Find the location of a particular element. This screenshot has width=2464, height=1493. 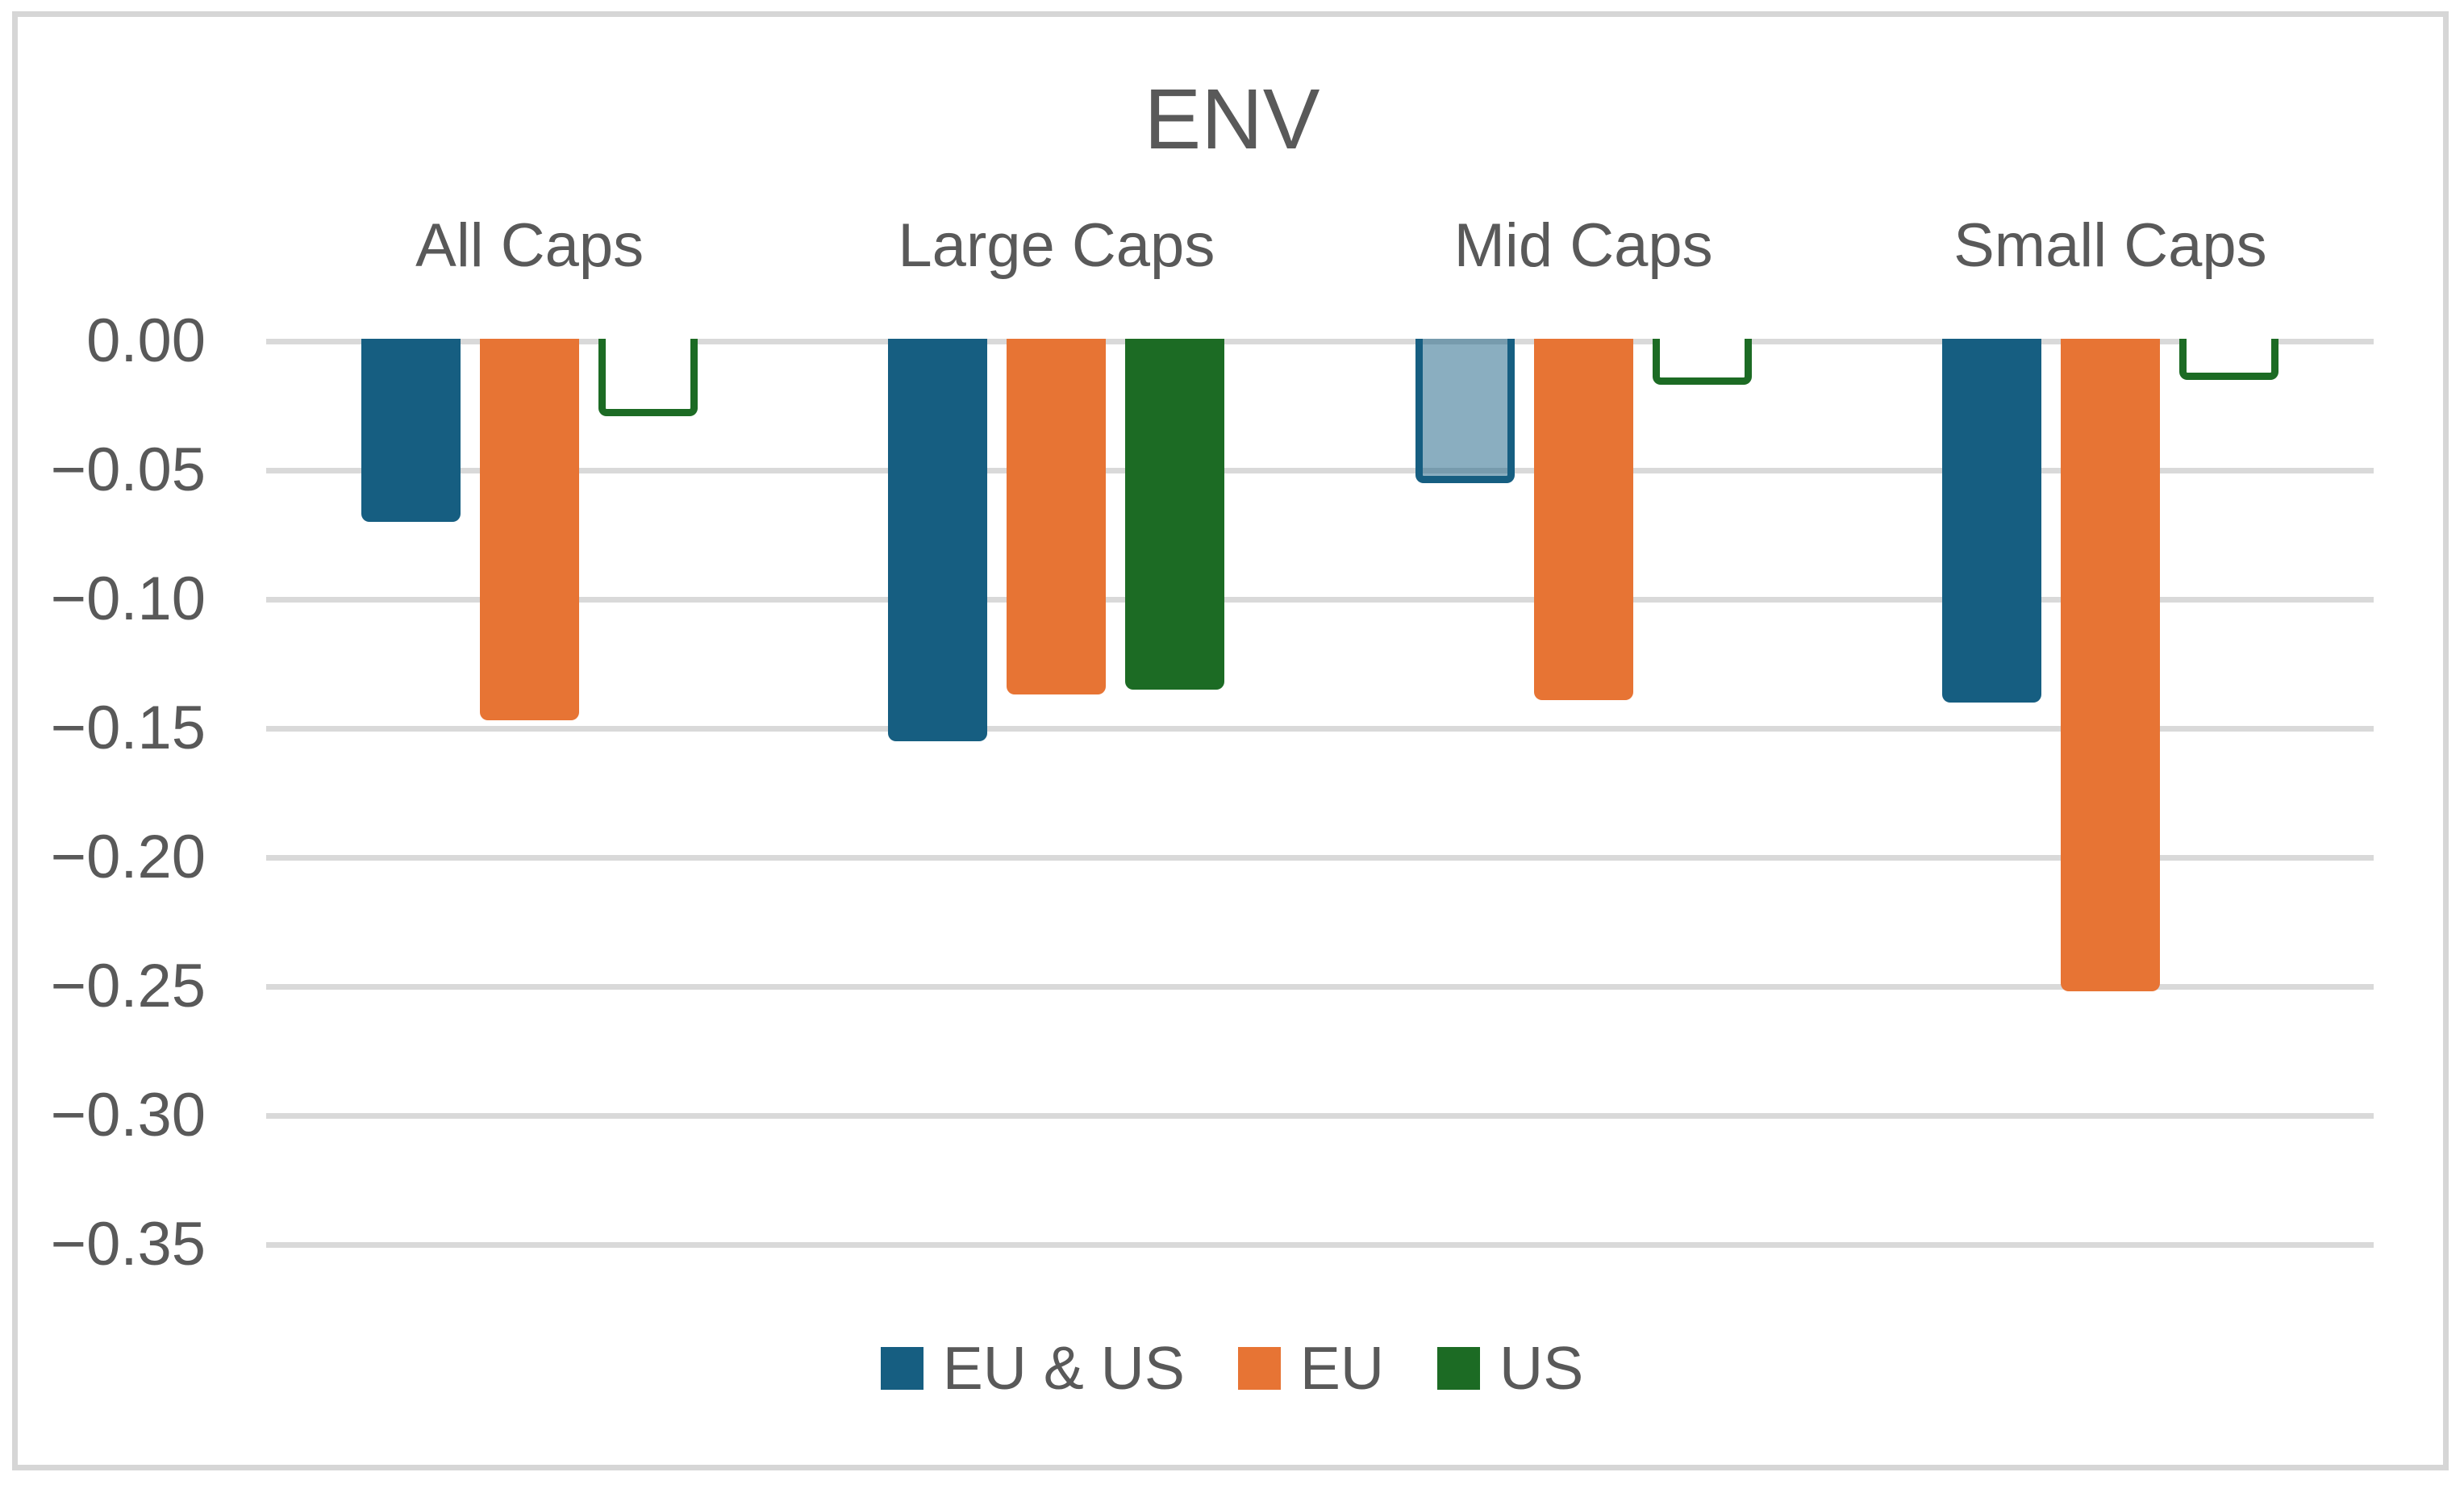

legend-swatch-eu-us is located at coordinates (901, 1368).